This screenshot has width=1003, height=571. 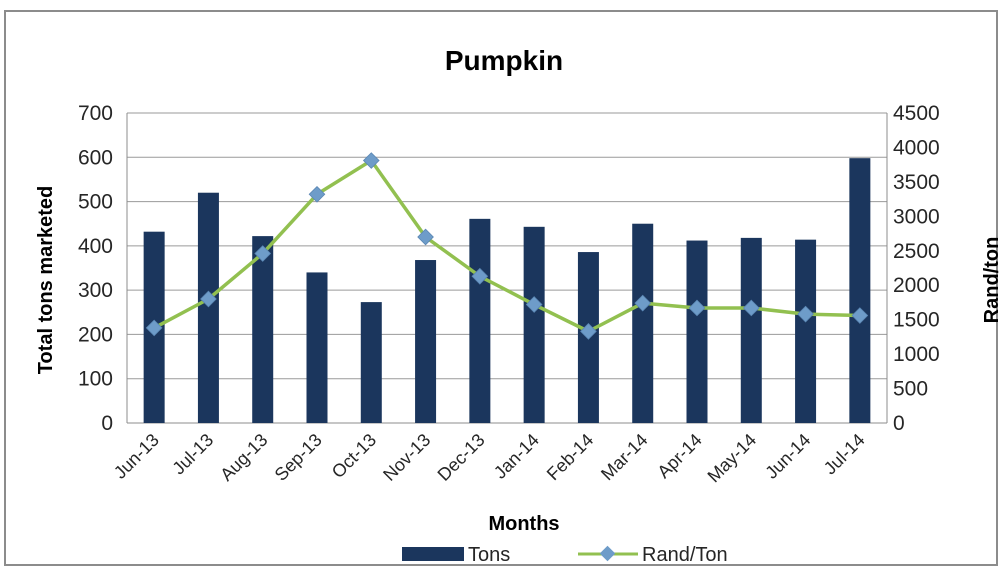 I want to click on y2-tick-label: 4000, so click(x=916, y=147).